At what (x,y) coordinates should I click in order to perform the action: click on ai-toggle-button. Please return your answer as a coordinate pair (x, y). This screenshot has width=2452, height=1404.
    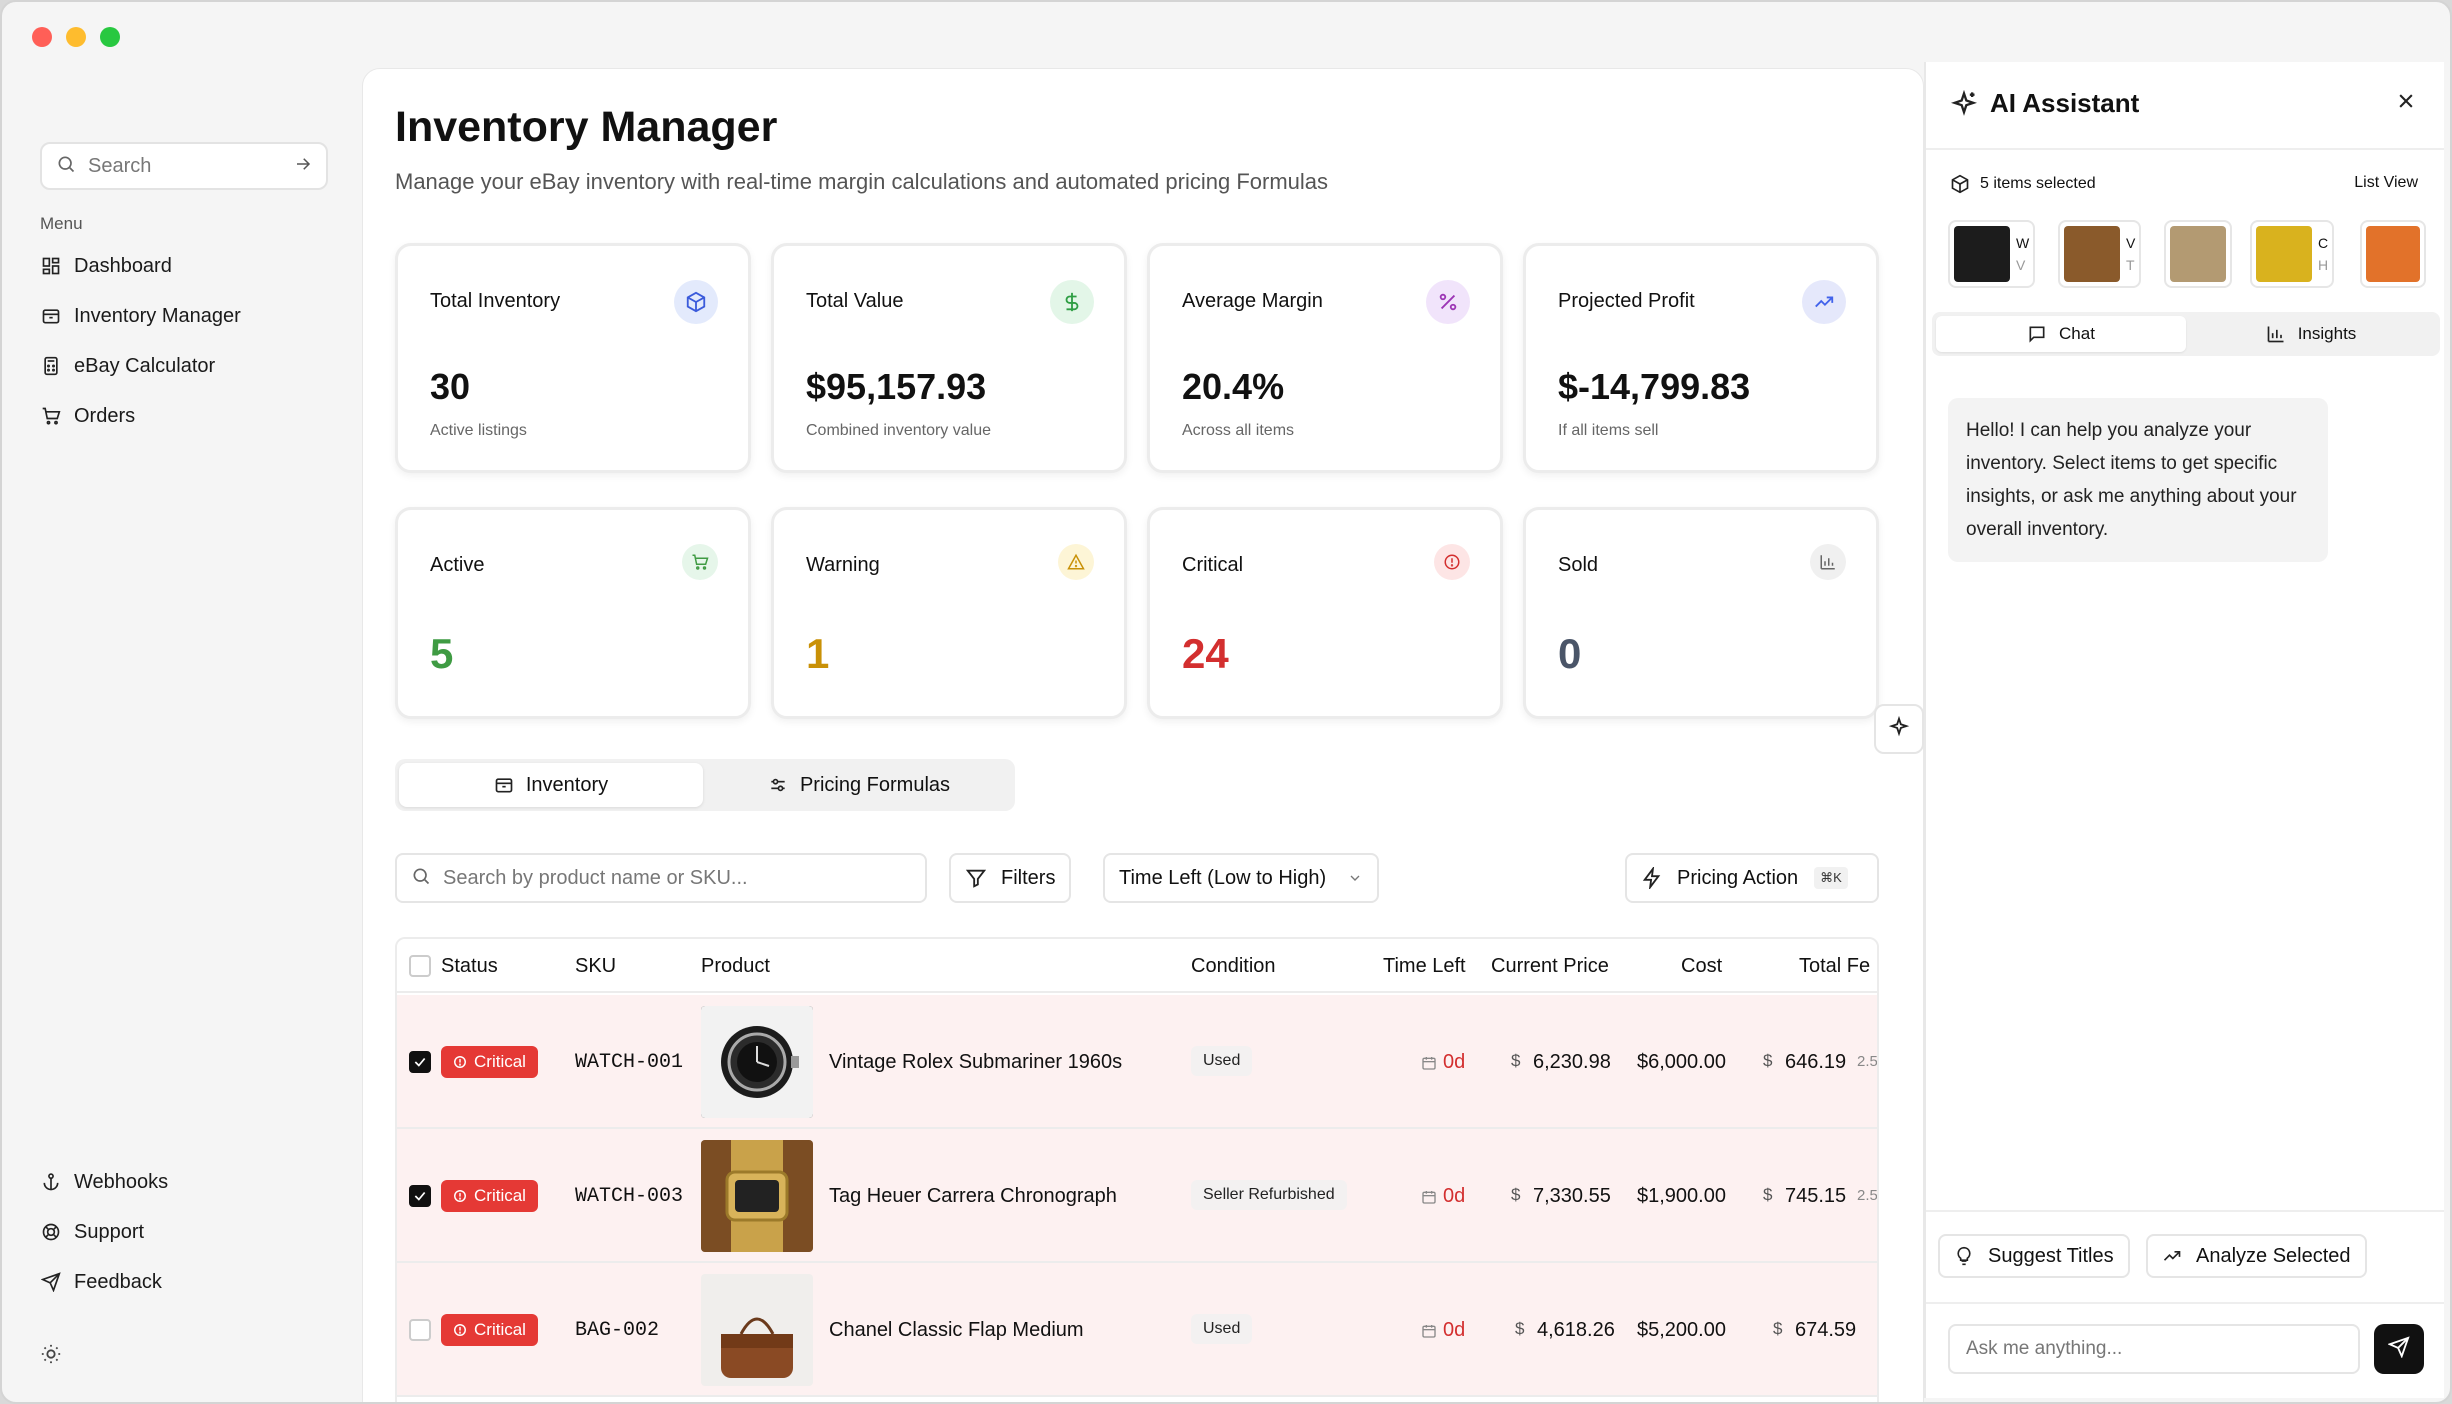
    Looking at the image, I should click on (1899, 729).